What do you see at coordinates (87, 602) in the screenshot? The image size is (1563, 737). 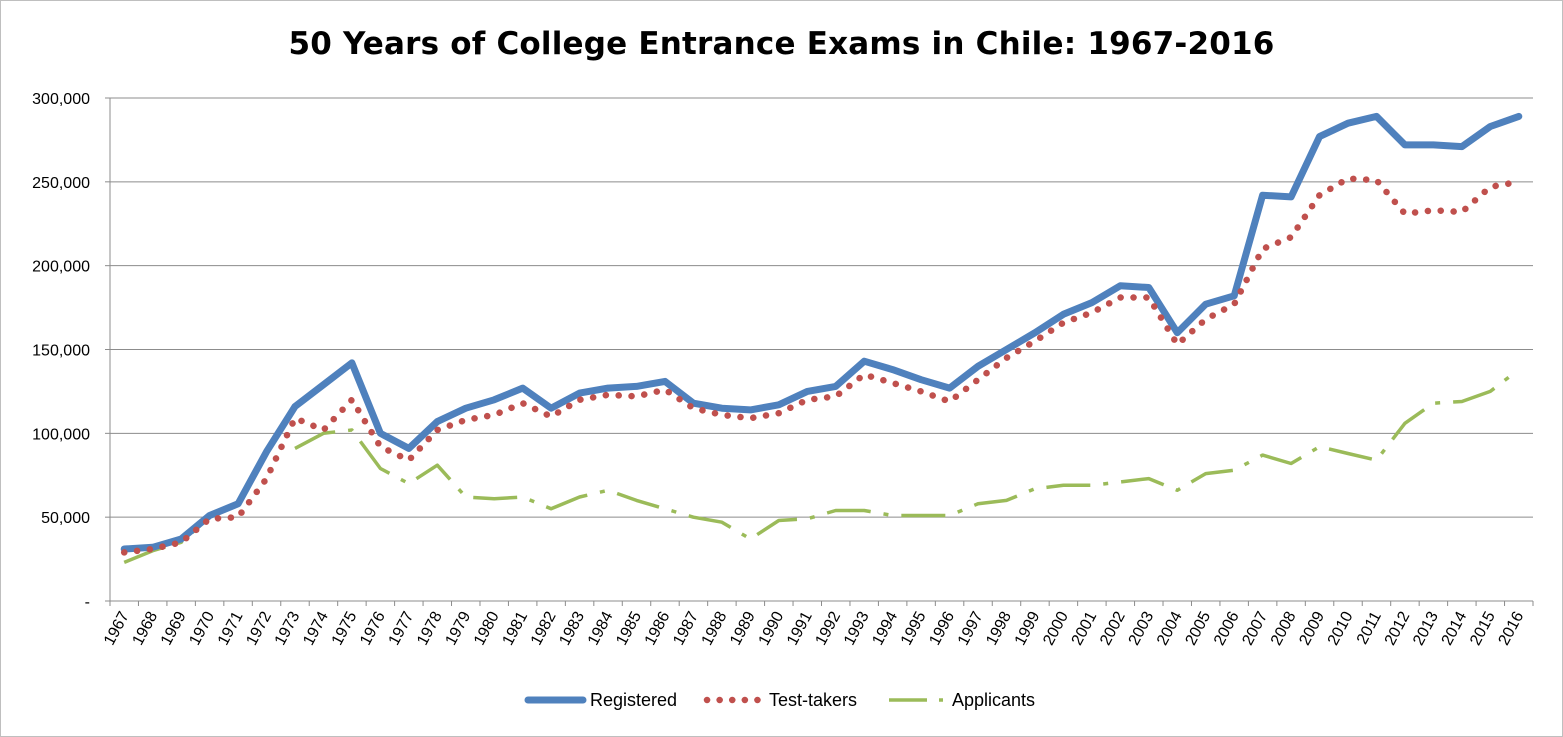 I see `y-tick-label: -` at bounding box center [87, 602].